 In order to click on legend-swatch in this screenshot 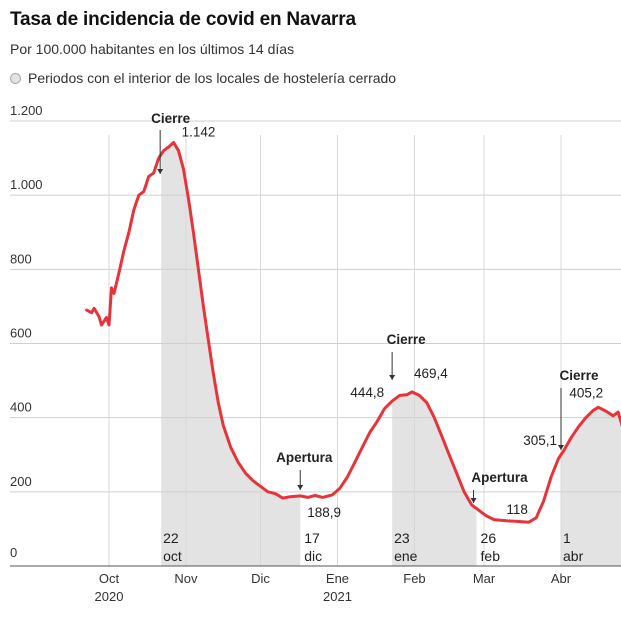, I will do `click(15, 78)`.